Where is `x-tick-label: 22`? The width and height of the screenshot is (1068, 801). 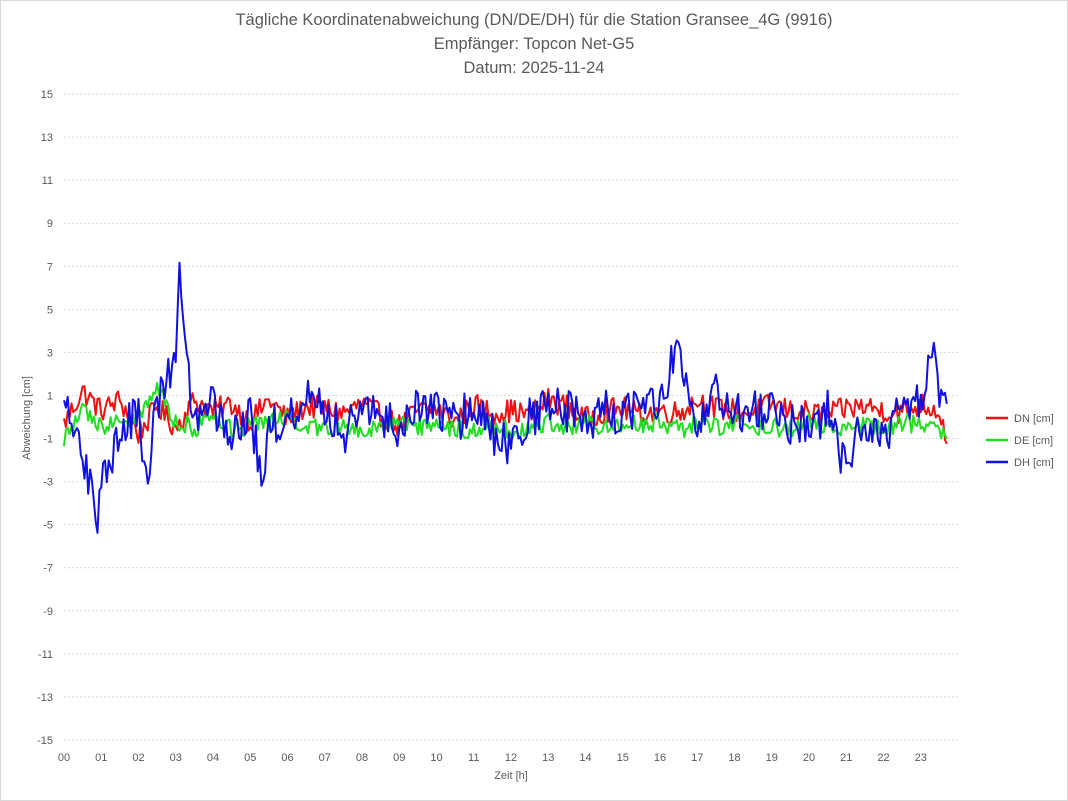
x-tick-label: 22 is located at coordinates (883, 758).